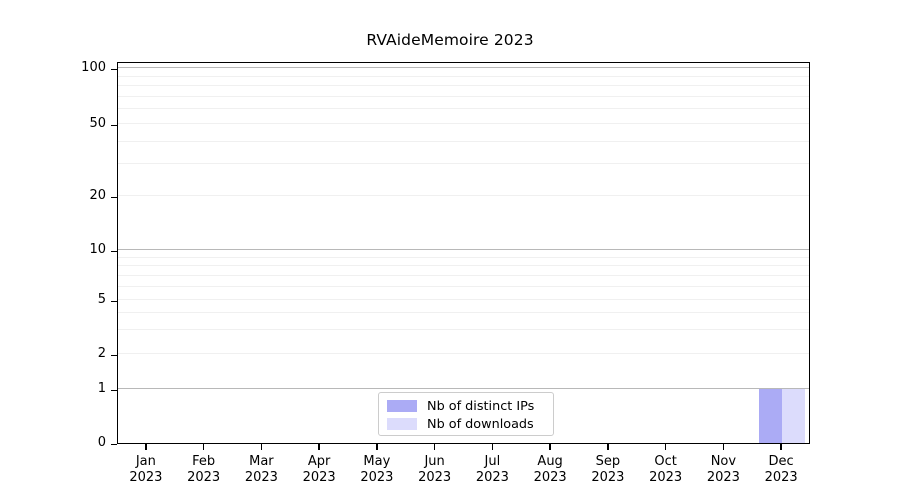 Image resolution: width=900 pixels, height=500 pixels. I want to click on x-tick-label: Jan 2023, so click(146, 469).